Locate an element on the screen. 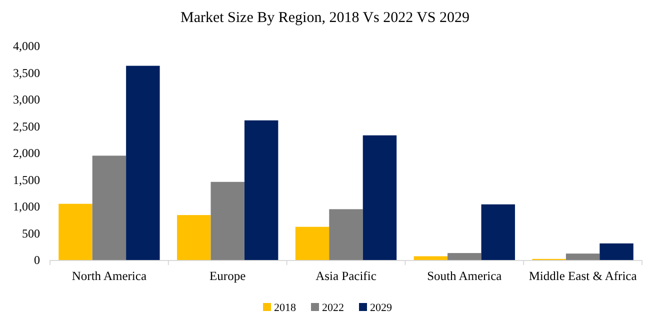 This screenshot has width=650, height=323. x-tick-label: North America is located at coordinates (109, 276).